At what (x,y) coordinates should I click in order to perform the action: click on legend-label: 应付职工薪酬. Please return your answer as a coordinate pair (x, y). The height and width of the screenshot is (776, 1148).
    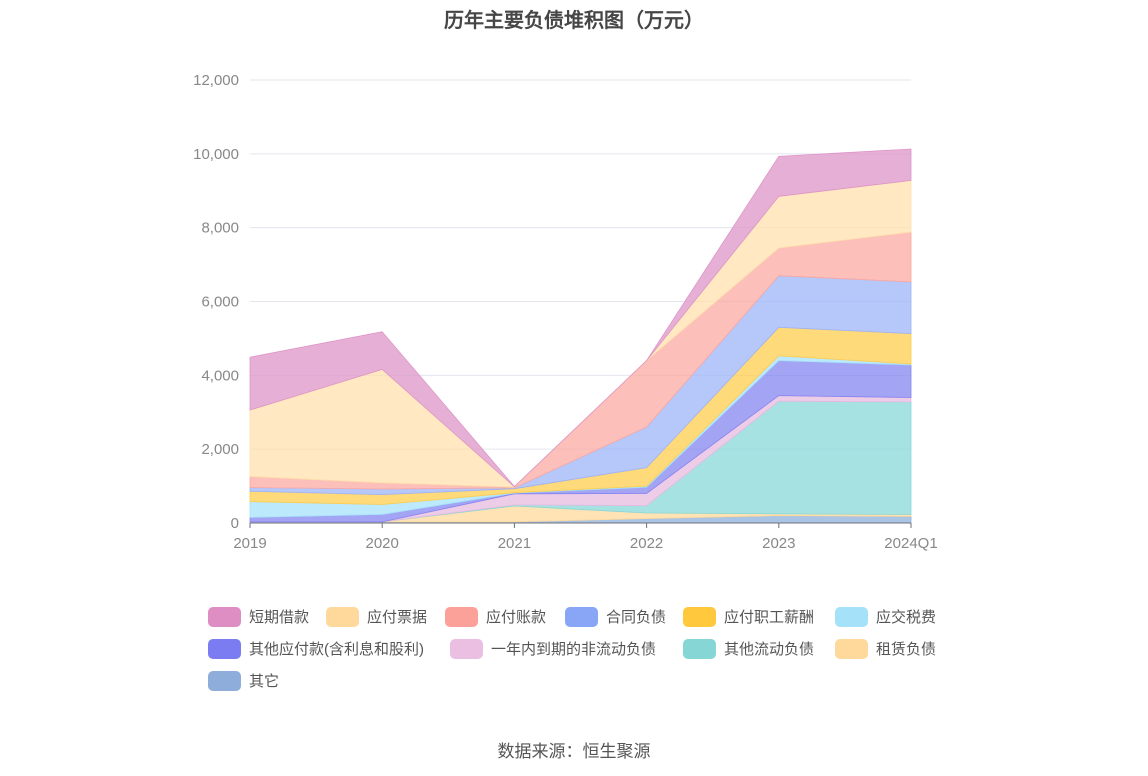
    Looking at the image, I should click on (769, 617).